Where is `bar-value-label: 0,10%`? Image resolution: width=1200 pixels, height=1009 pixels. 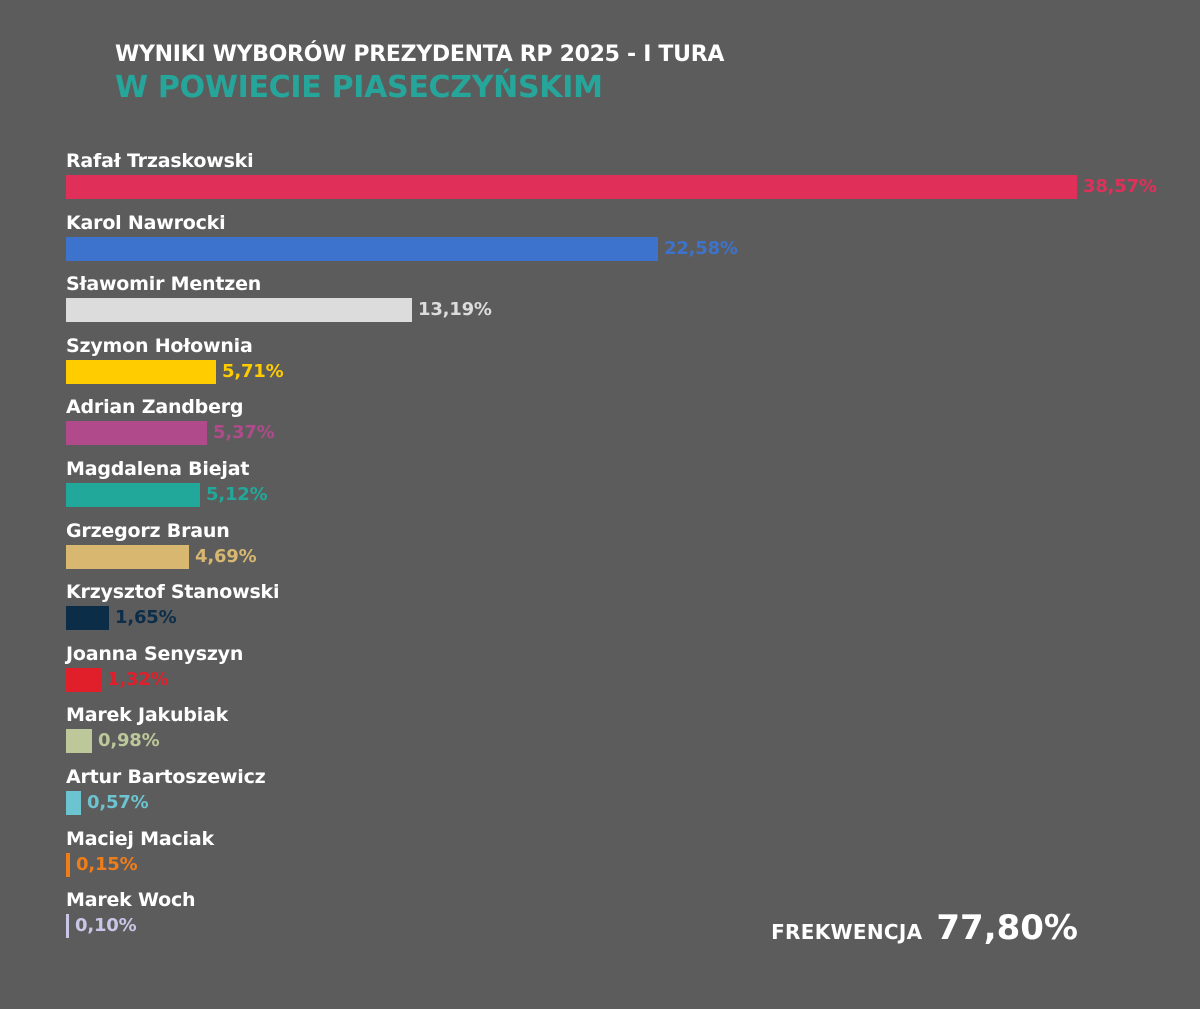 bar-value-label: 0,10% is located at coordinates (106, 926).